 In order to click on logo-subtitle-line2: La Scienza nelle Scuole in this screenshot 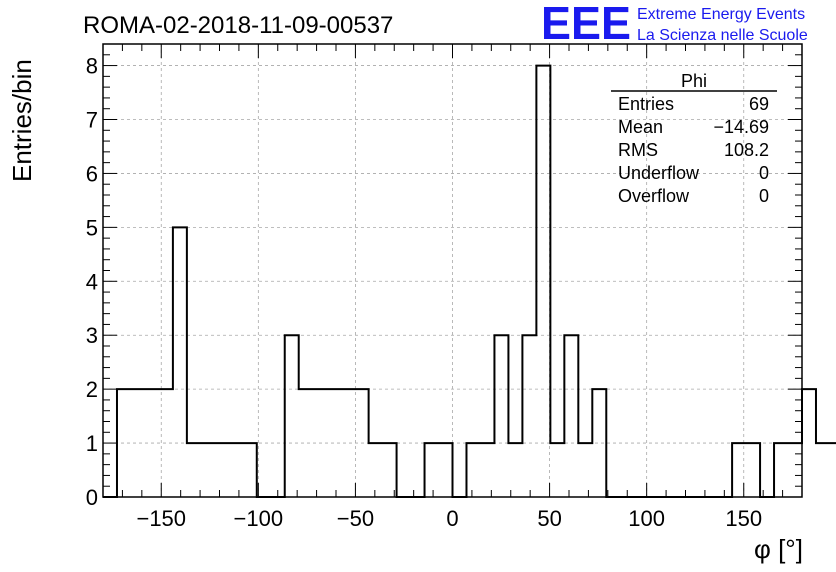, I will do `click(722, 35)`.